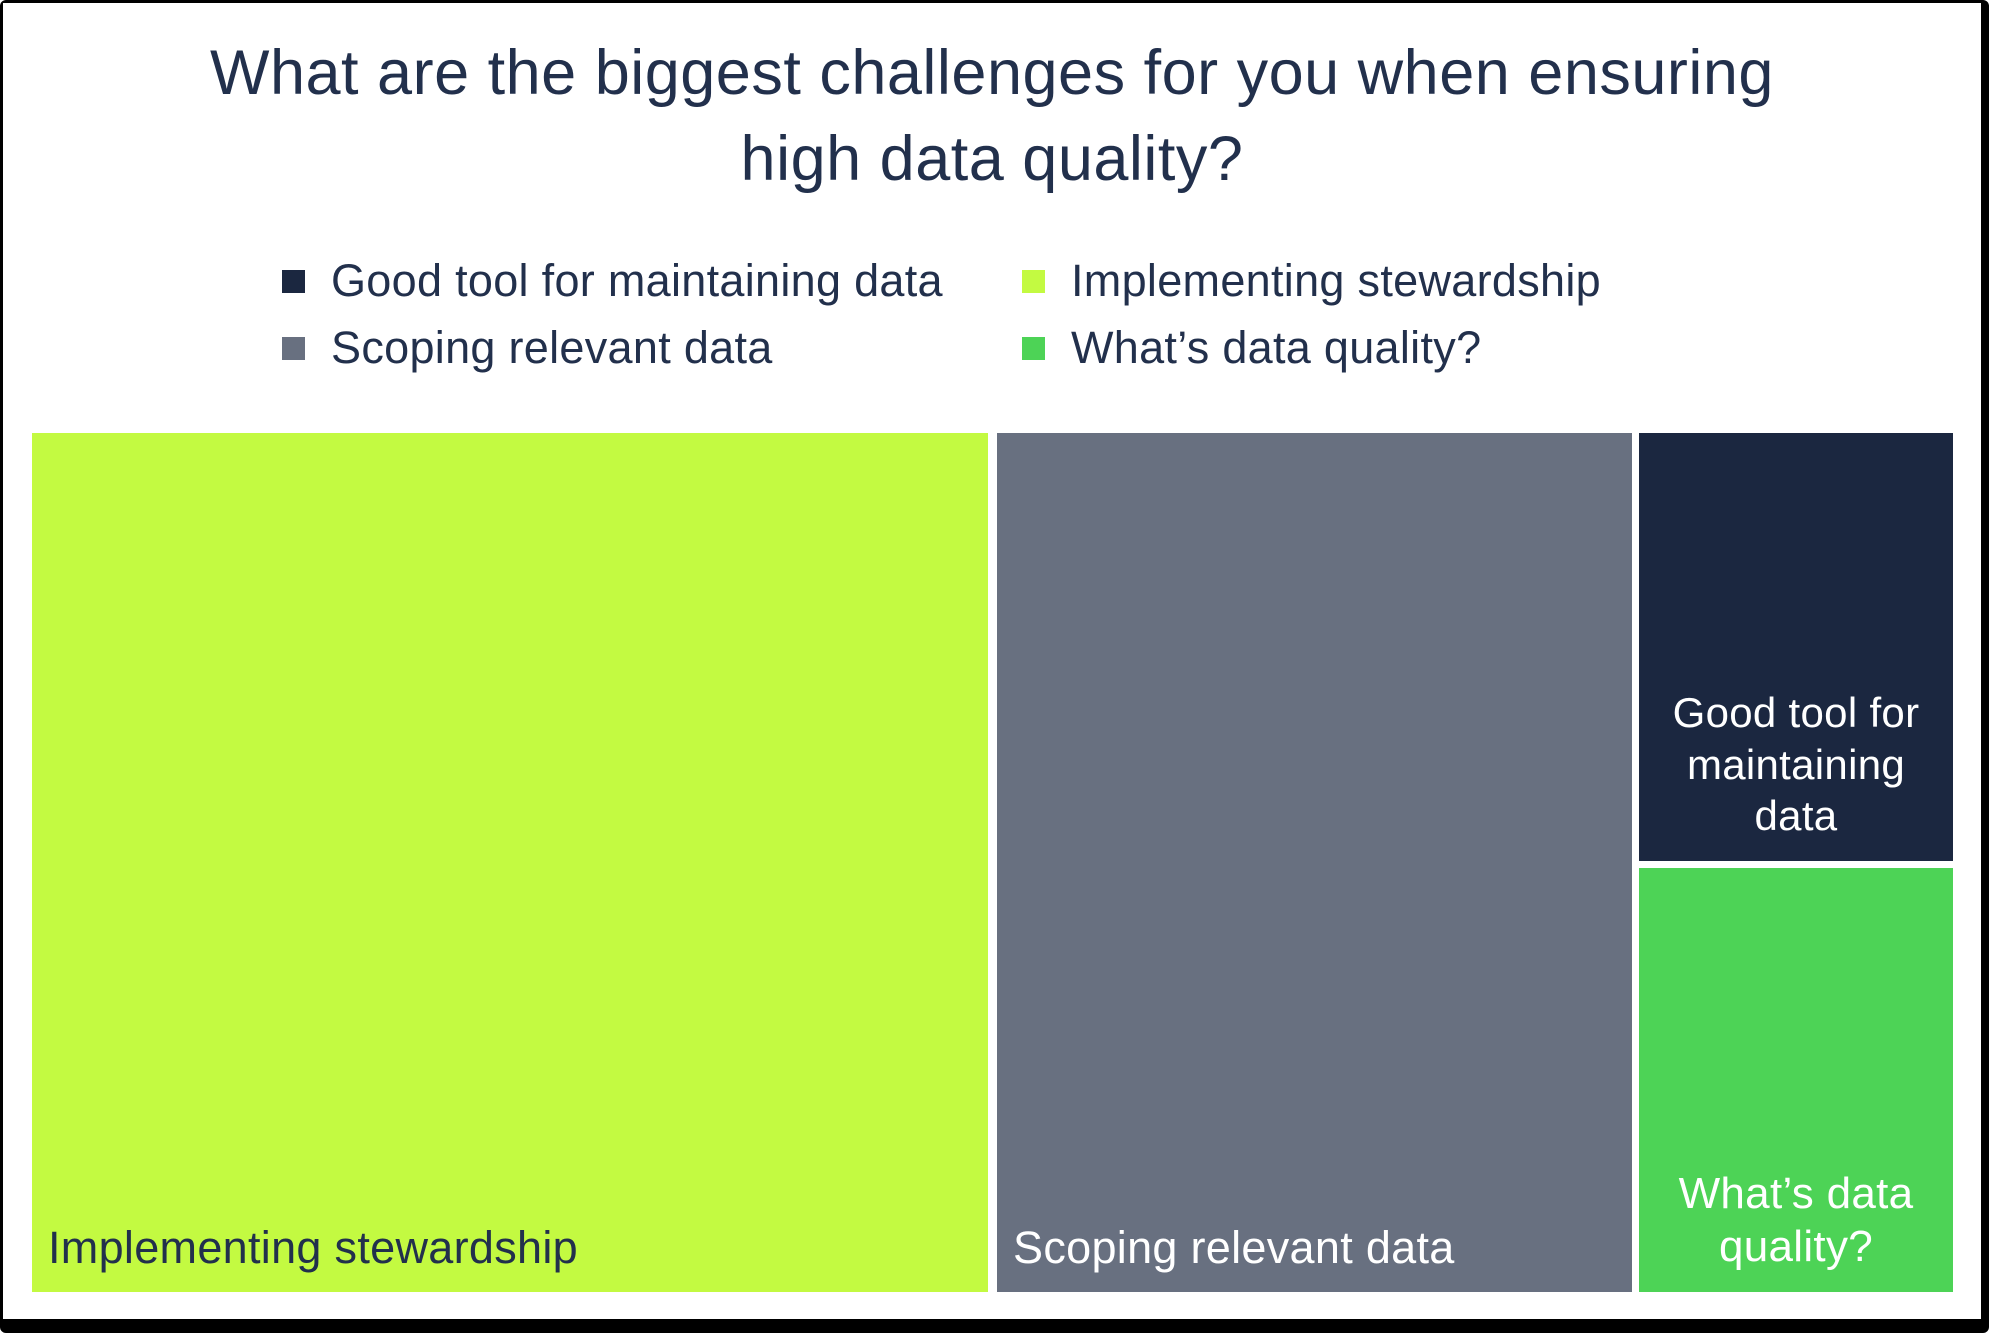 This screenshot has height=1333, width=1989. I want to click on legend-swatch-implementing-stewardship, so click(1033, 281).